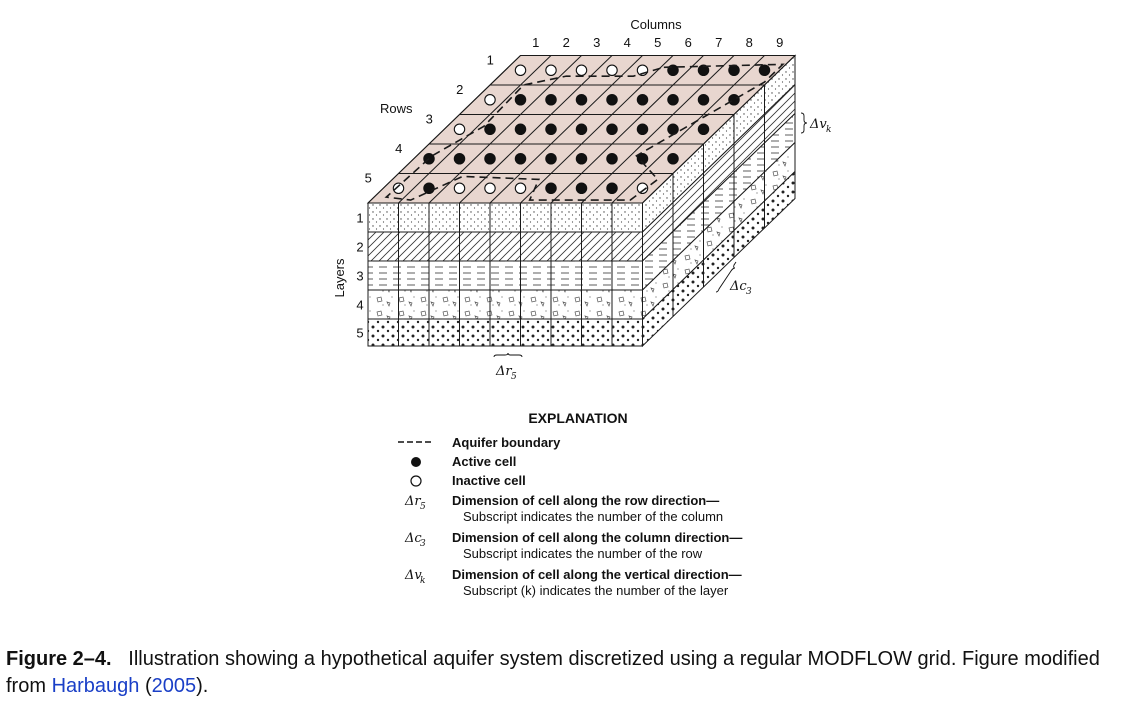 The image size is (1133, 703). I want to click on row-numbers: 1 2 3 4 5, so click(429, 118).